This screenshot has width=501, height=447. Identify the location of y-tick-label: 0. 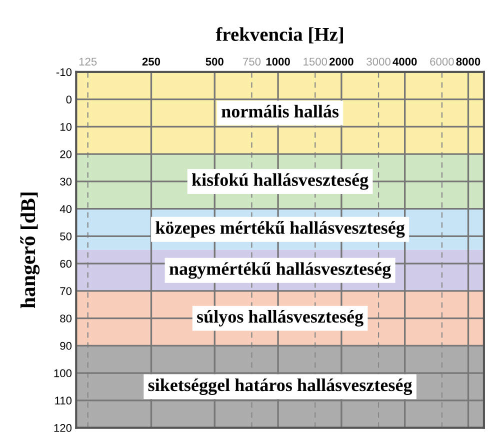
(69, 100).